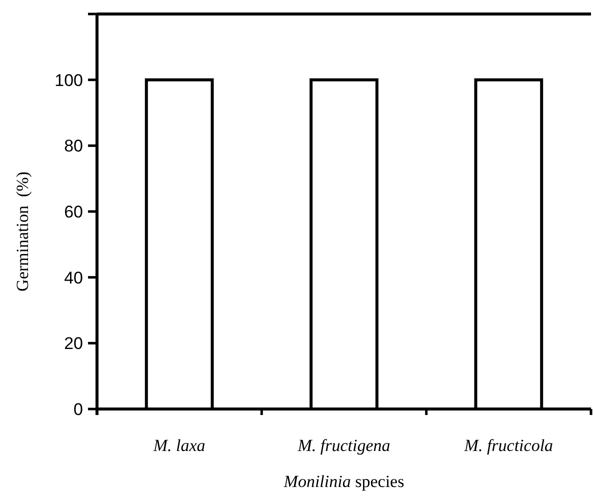  Describe the element at coordinates (73, 278) in the screenshot. I see `y-tick-label: 40` at that location.